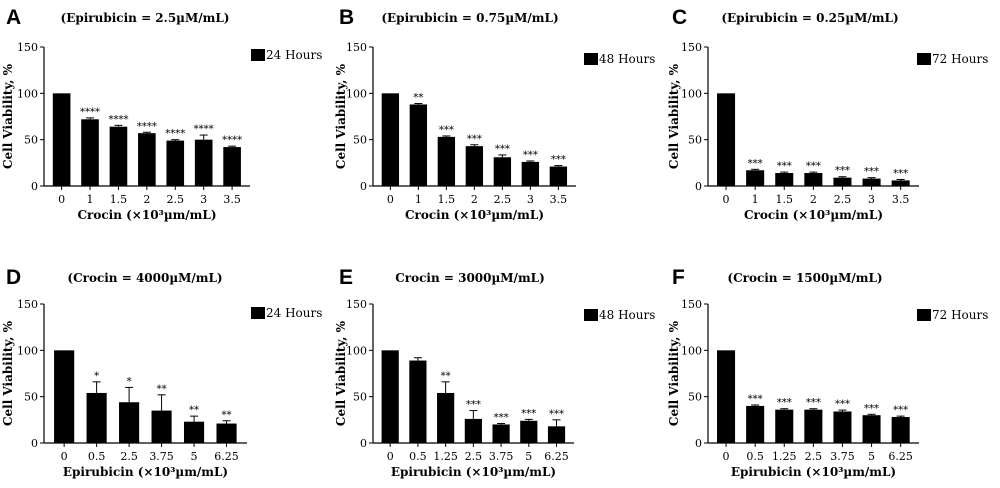 This screenshot has width=1000, height=488. What do you see at coordinates (784, 456) in the screenshot?
I see `x-tick-label: 1.25` at bounding box center [784, 456].